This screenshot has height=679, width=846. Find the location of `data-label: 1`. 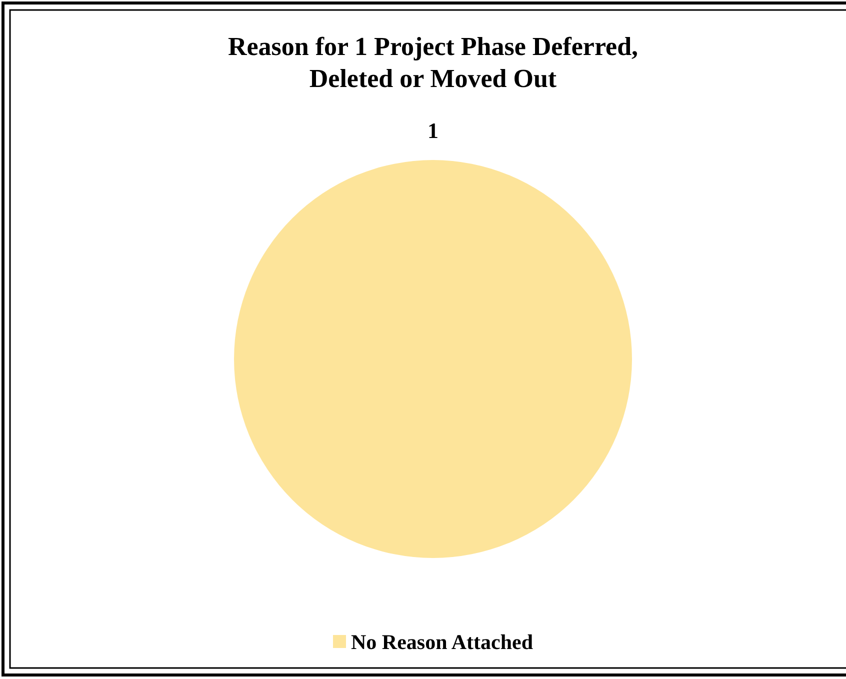

data-label: 1 is located at coordinates (433, 130).